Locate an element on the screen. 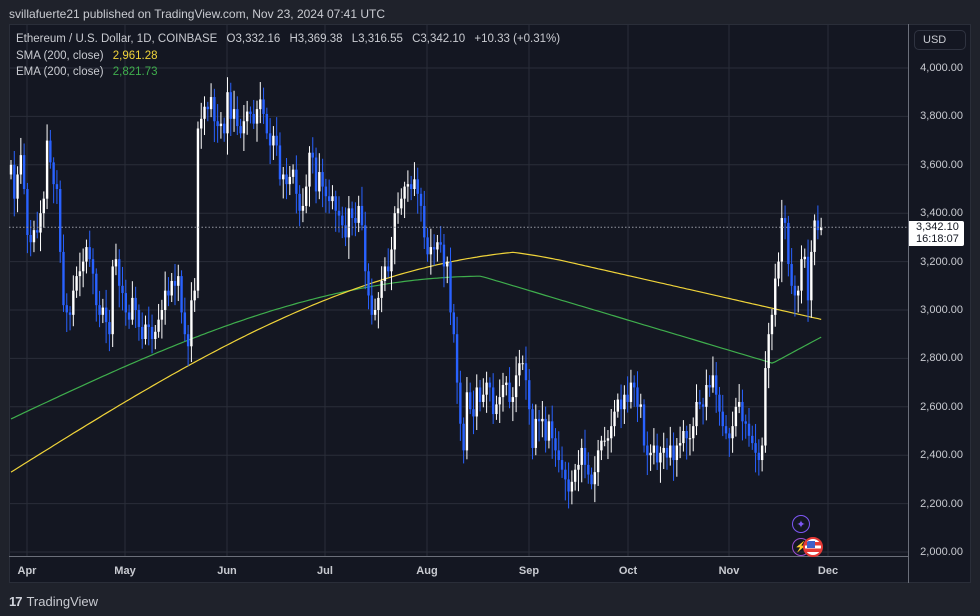  month-label: Jun is located at coordinates (227, 571).